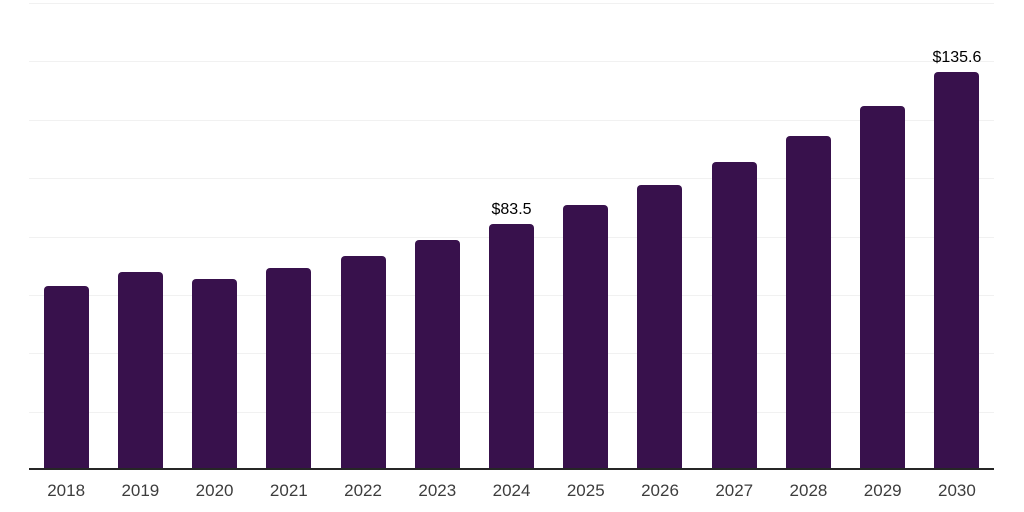  What do you see at coordinates (512, 346) in the screenshot?
I see `bar-2024` at bounding box center [512, 346].